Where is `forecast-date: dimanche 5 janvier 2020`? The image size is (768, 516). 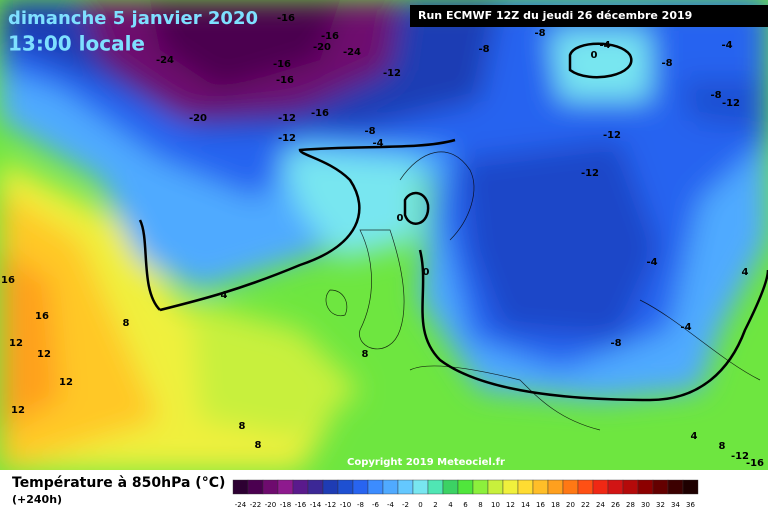
forecast-date: dimanche 5 janvier 2020 is located at coordinates (133, 18).